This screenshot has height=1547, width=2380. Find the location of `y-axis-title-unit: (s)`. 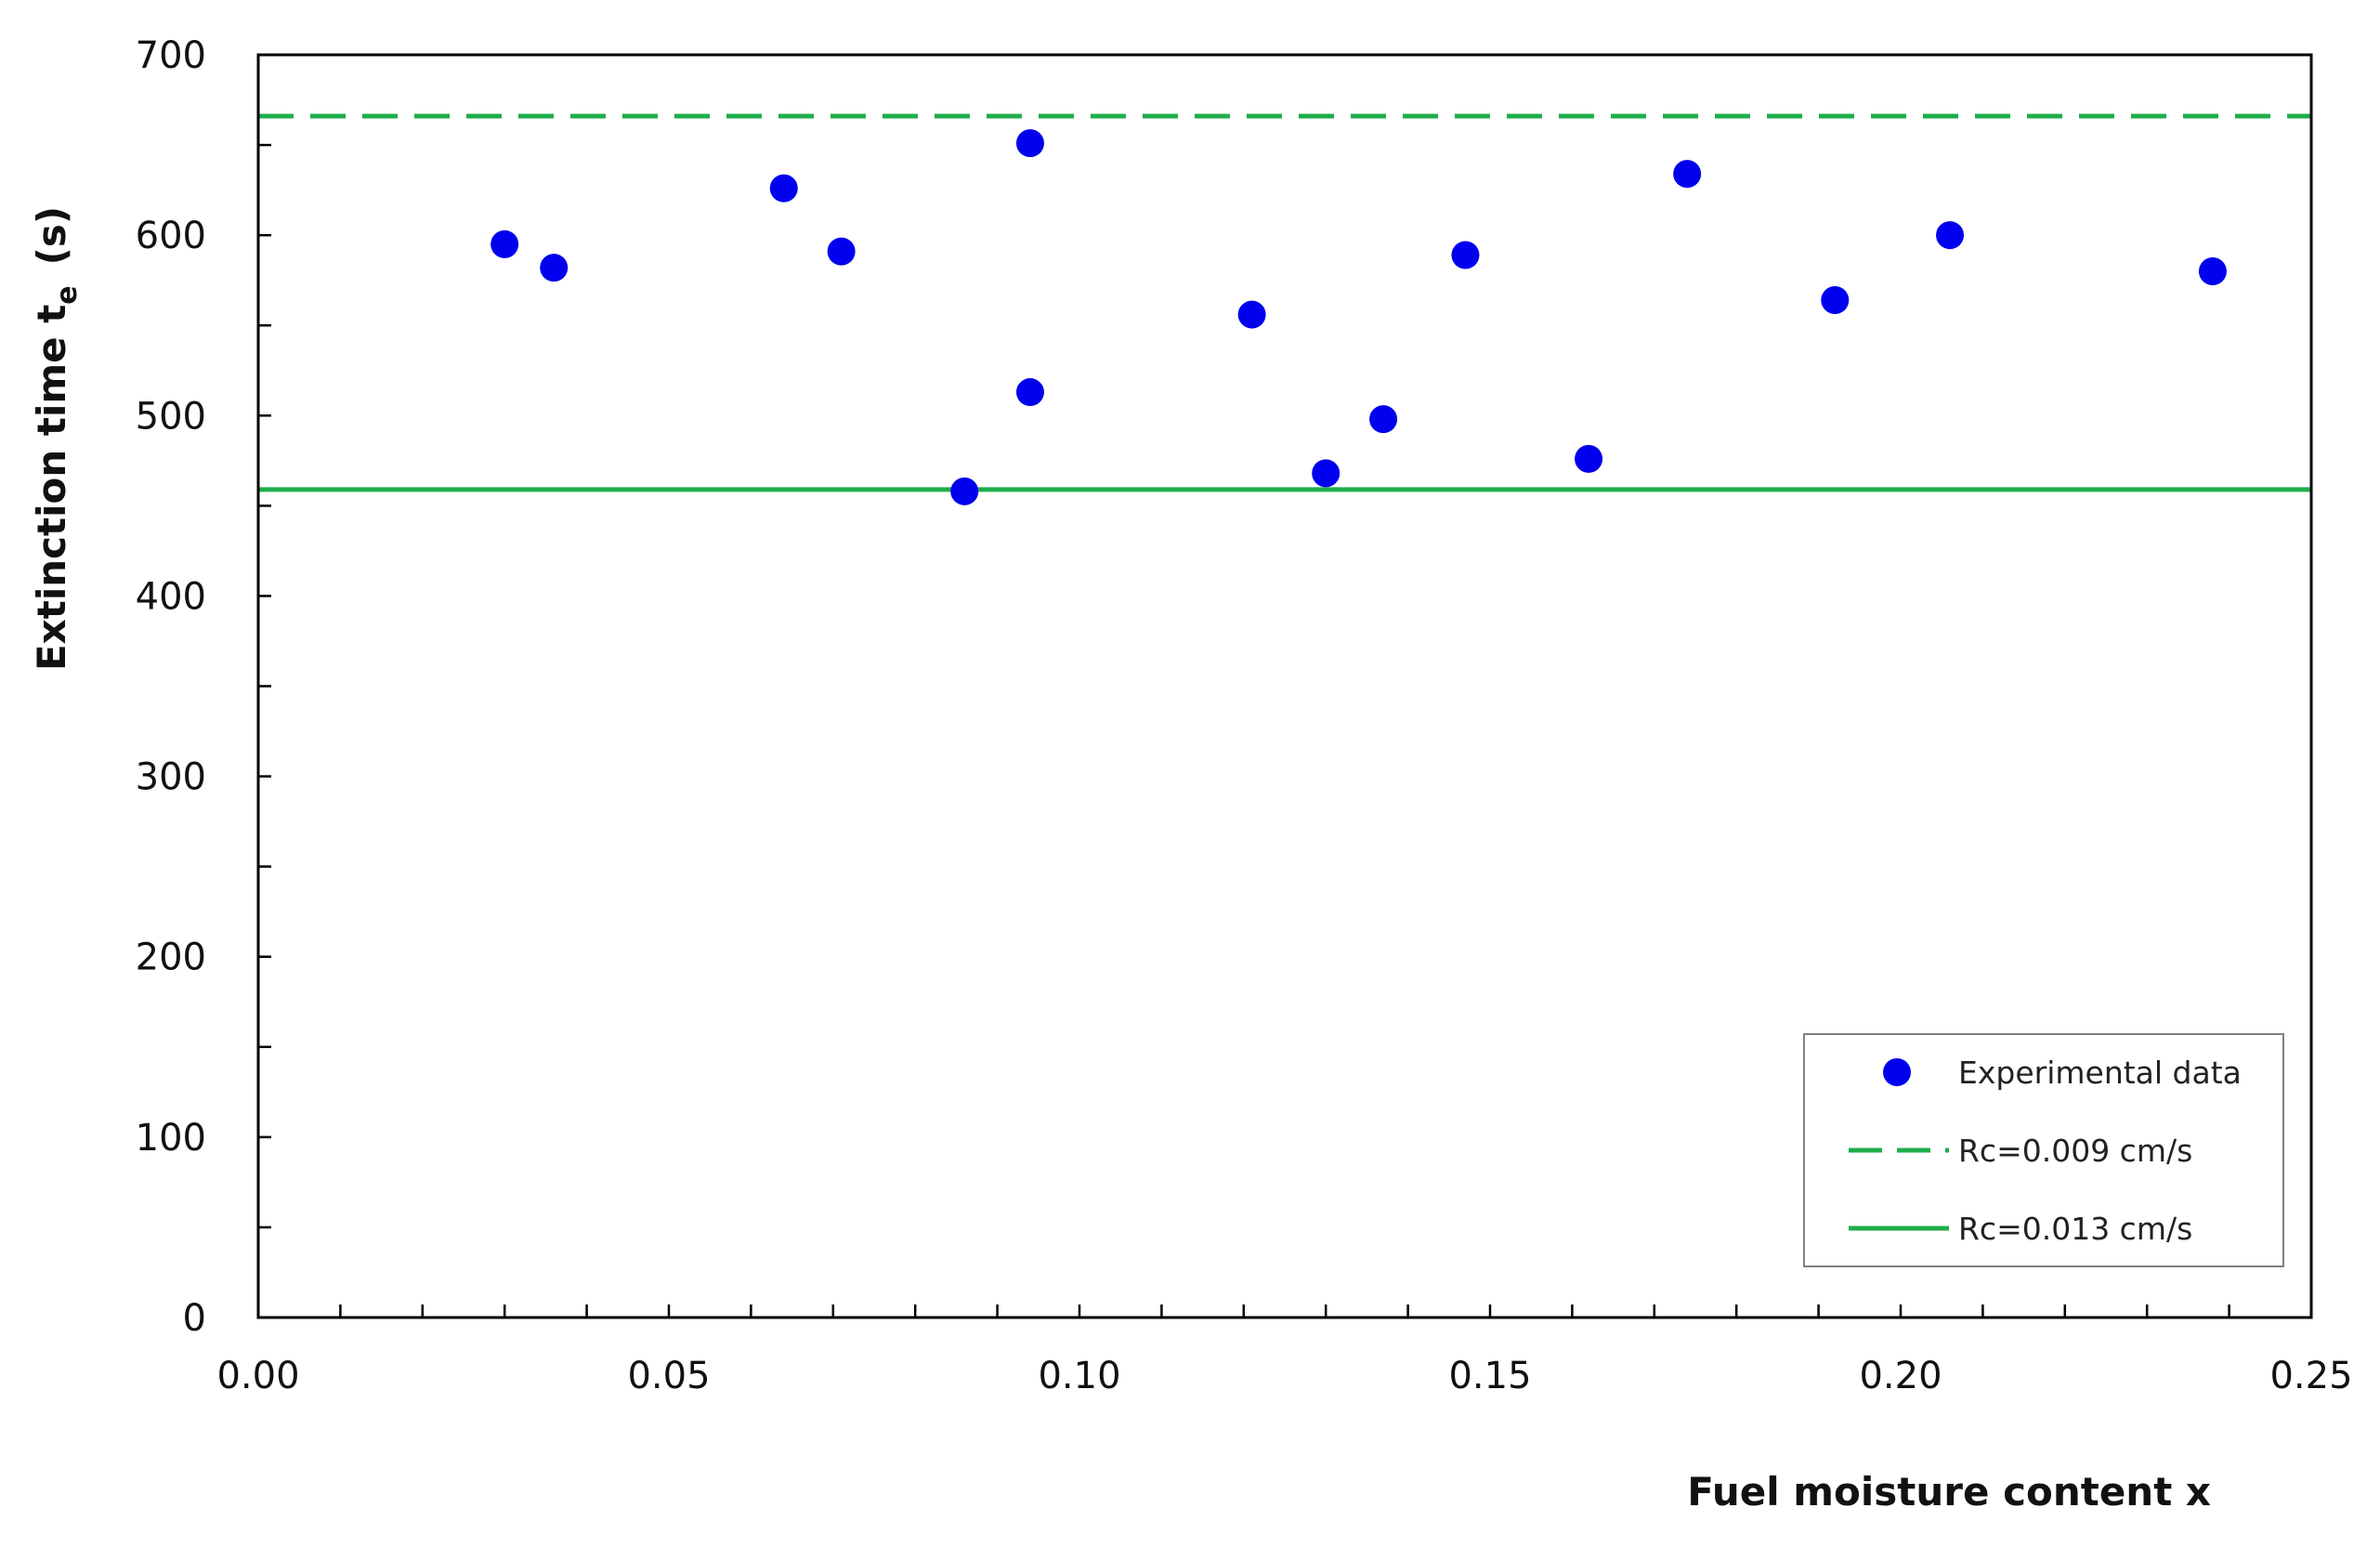

y-axis-title-unit: (s) is located at coordinates (51, 235).